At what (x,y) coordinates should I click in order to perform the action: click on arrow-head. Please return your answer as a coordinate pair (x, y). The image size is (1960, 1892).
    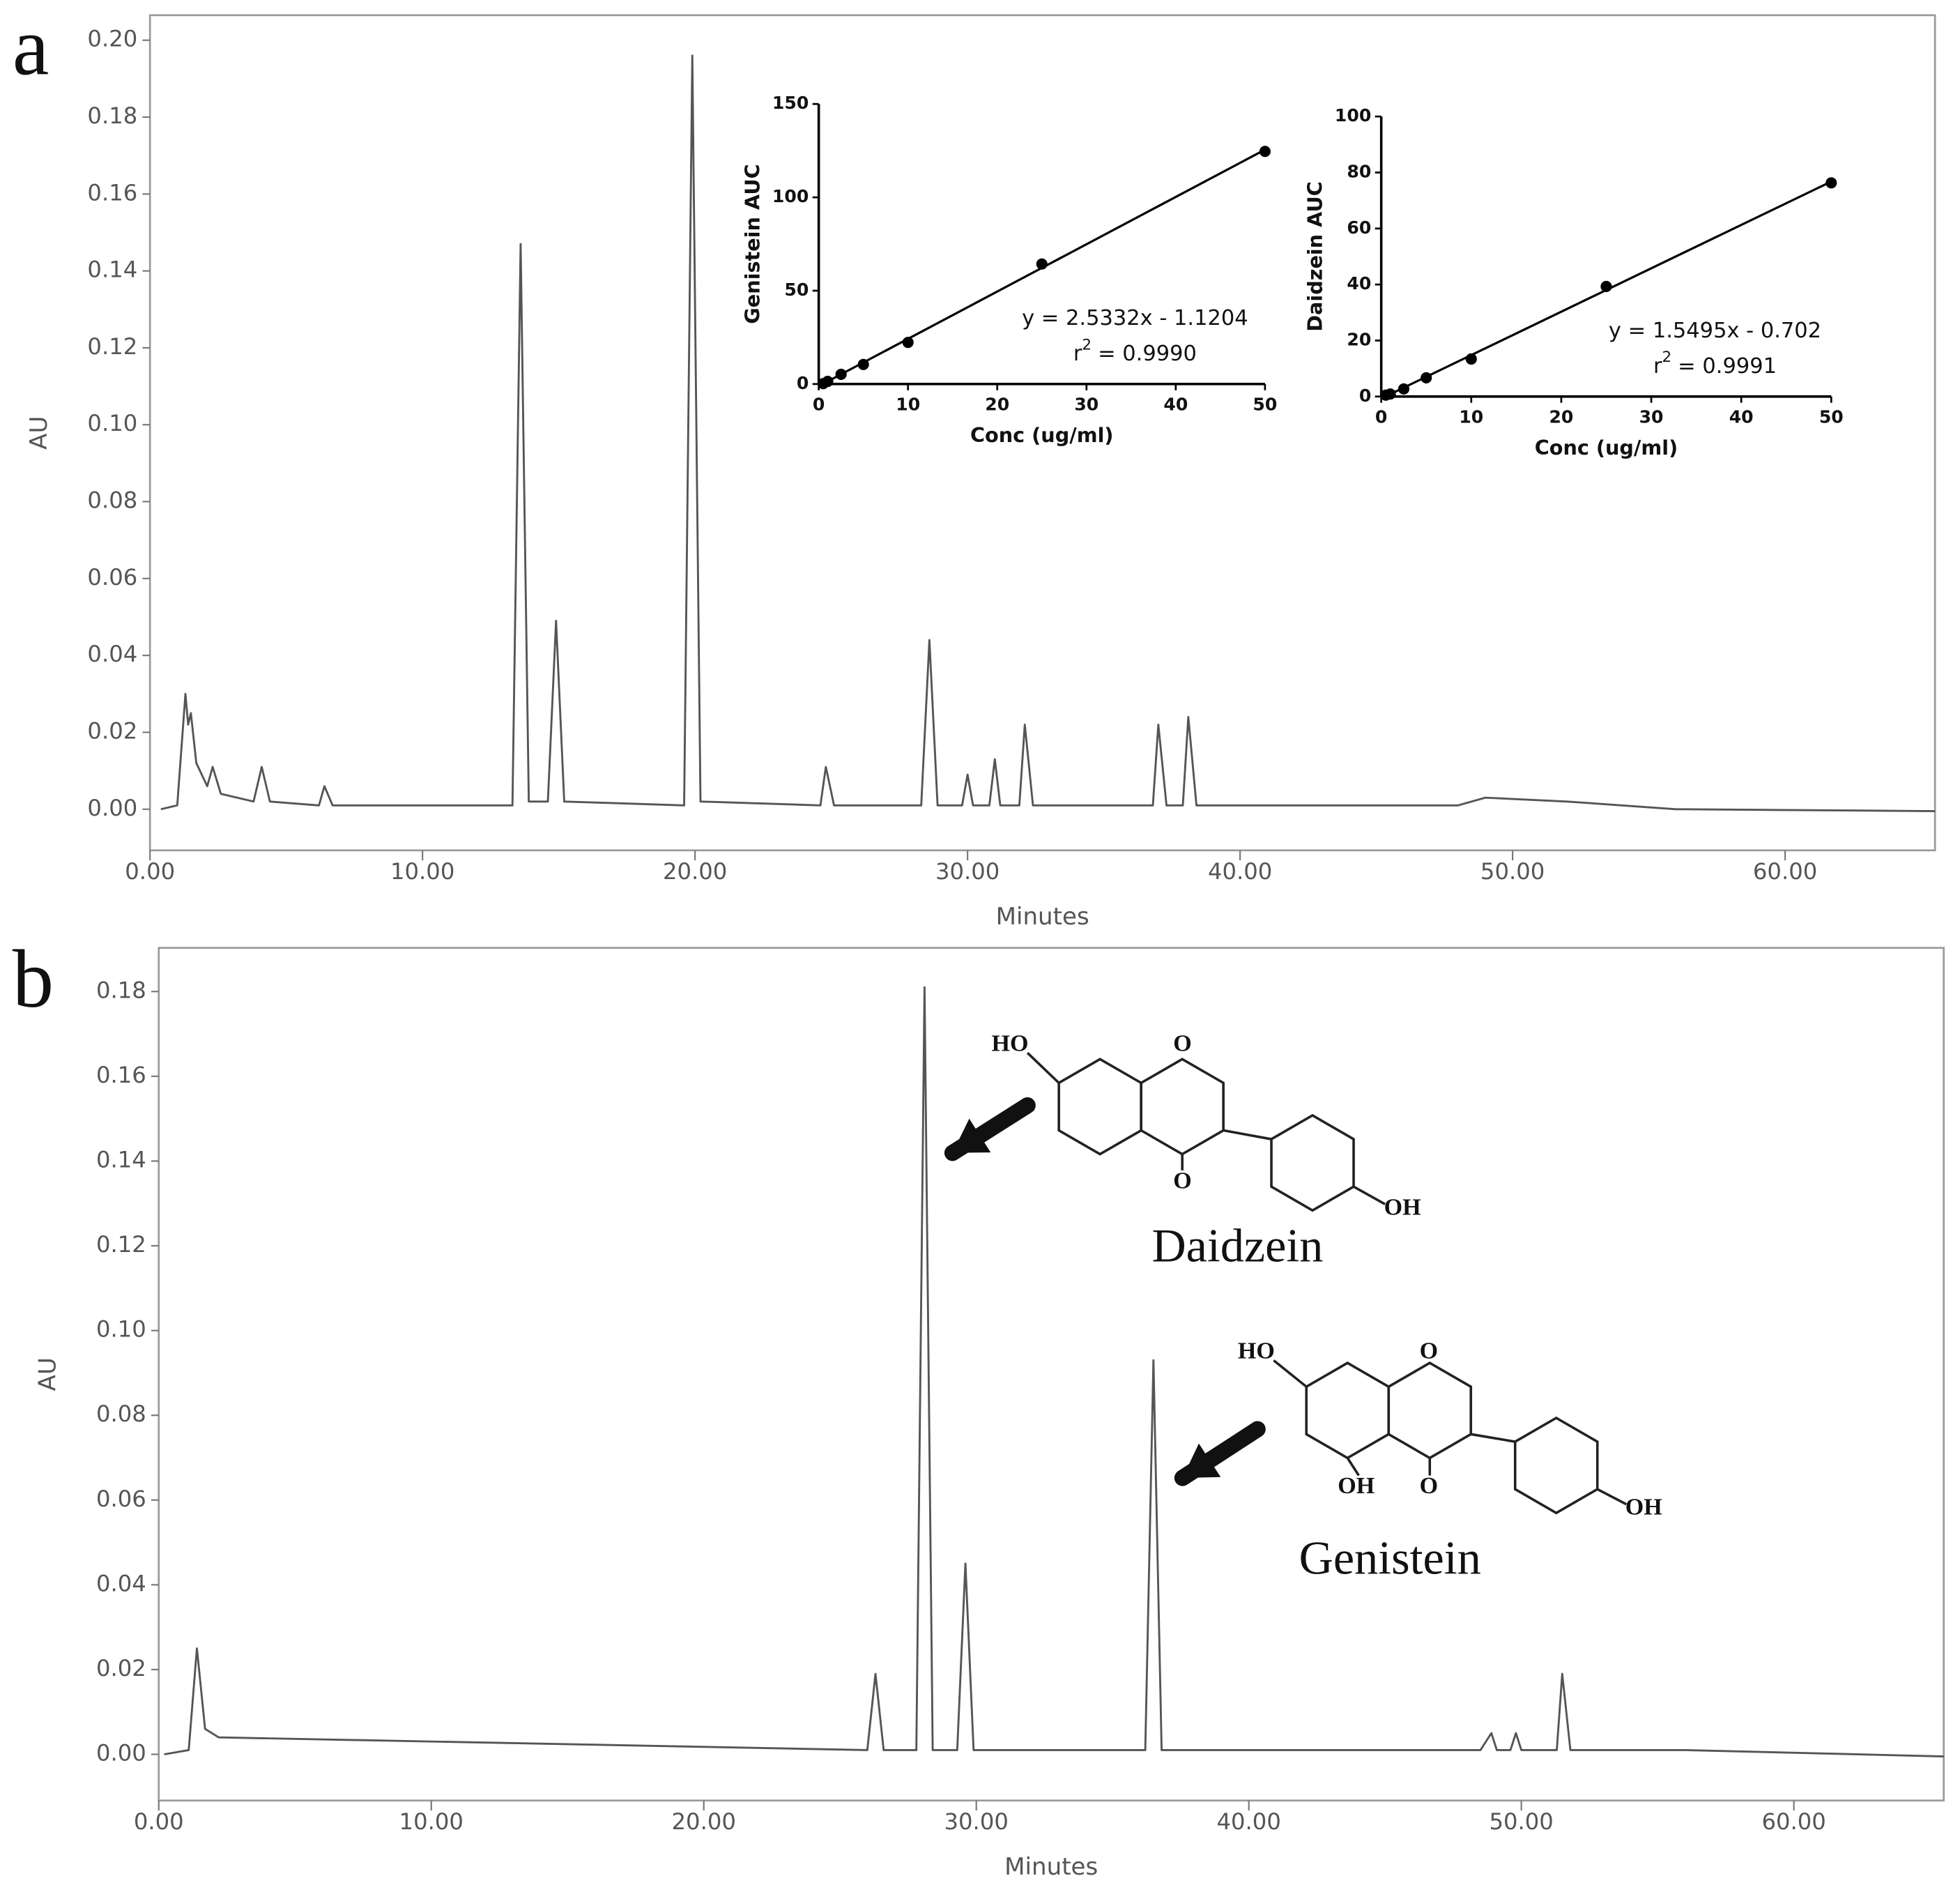
    Looking at the image, I should click on (971, 1135).